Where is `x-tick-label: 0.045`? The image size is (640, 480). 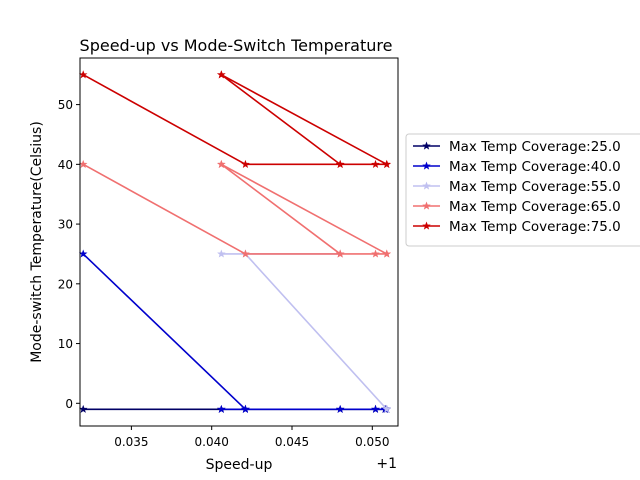 x-tick-label: 0.045 is located at coordinates (292, 442).